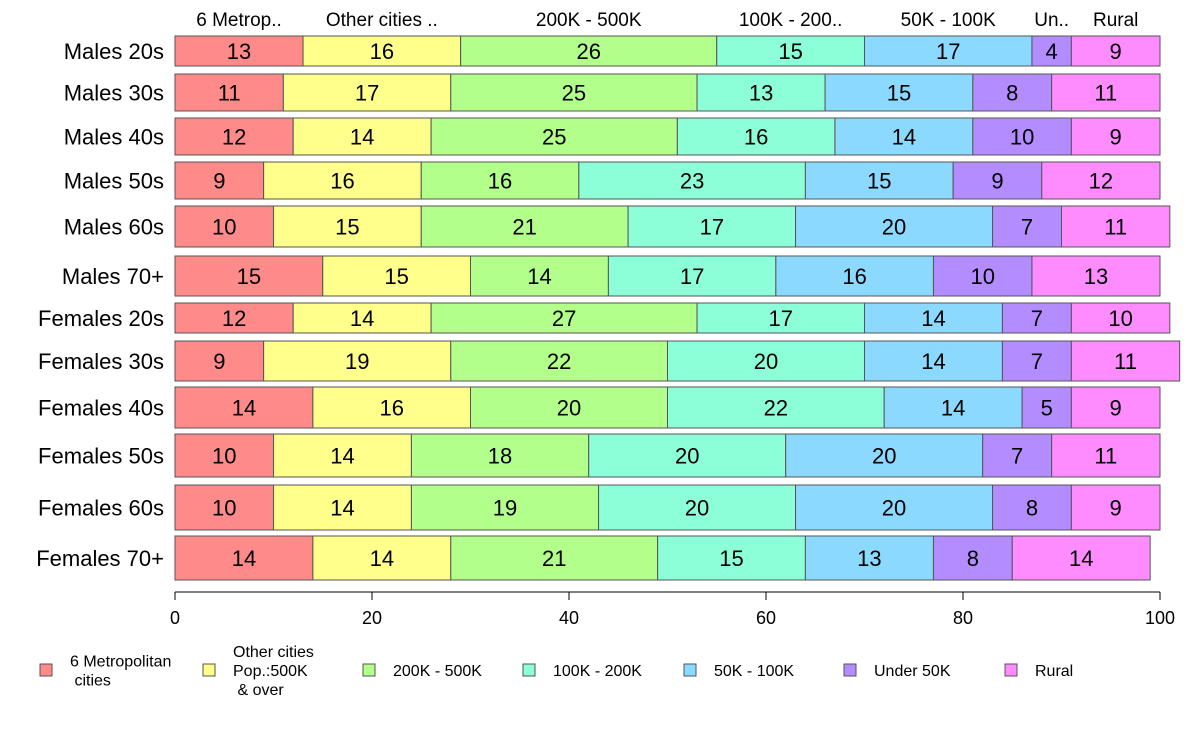 This screenshot has width=1188, height=736. What do you see at coordinates (114, 227) in the screenshot?
I see `category-label: Males 60s` at bounding box center [114, 227].